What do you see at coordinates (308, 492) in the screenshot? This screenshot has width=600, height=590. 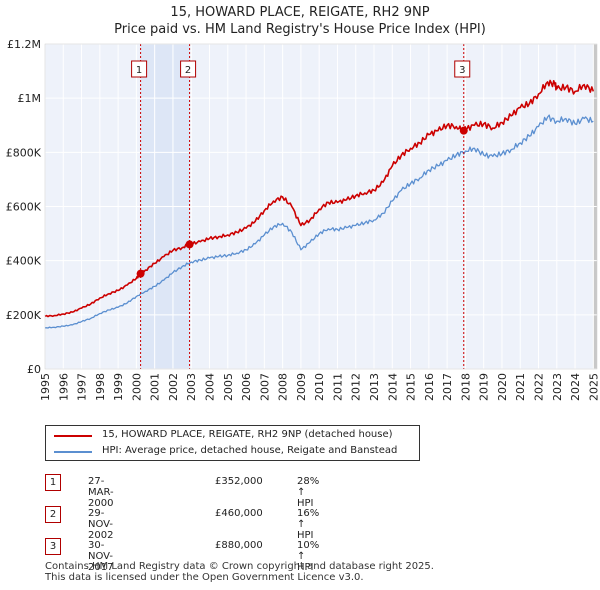 I see `transaction-hpi: 28% ↑ HPI` at bounding box center [308, 492].